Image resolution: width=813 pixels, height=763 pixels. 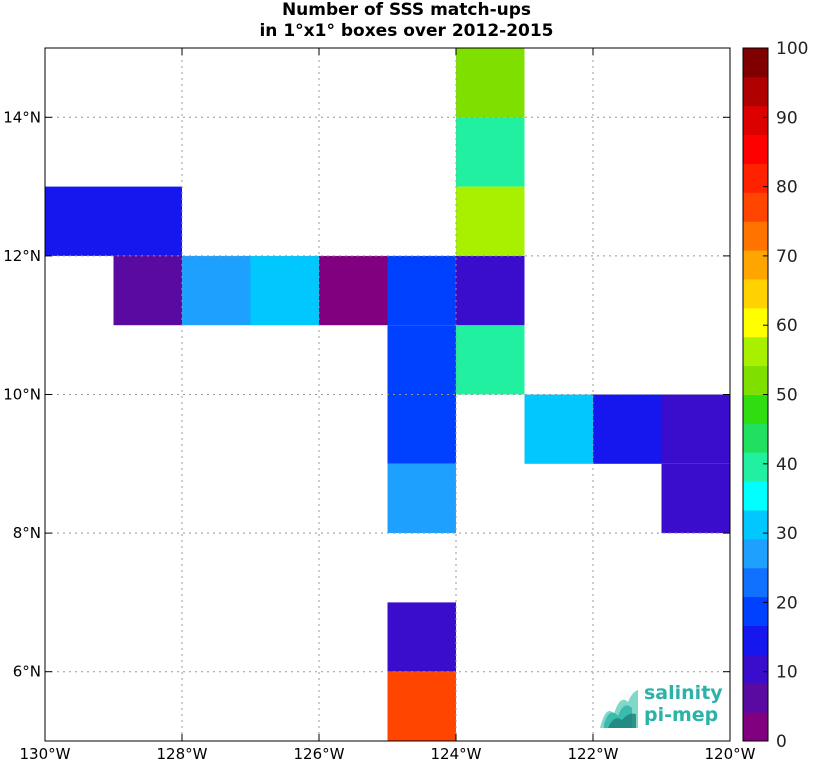 I want to click on x-tick-label: 128°W, so click(x=182, y=754).